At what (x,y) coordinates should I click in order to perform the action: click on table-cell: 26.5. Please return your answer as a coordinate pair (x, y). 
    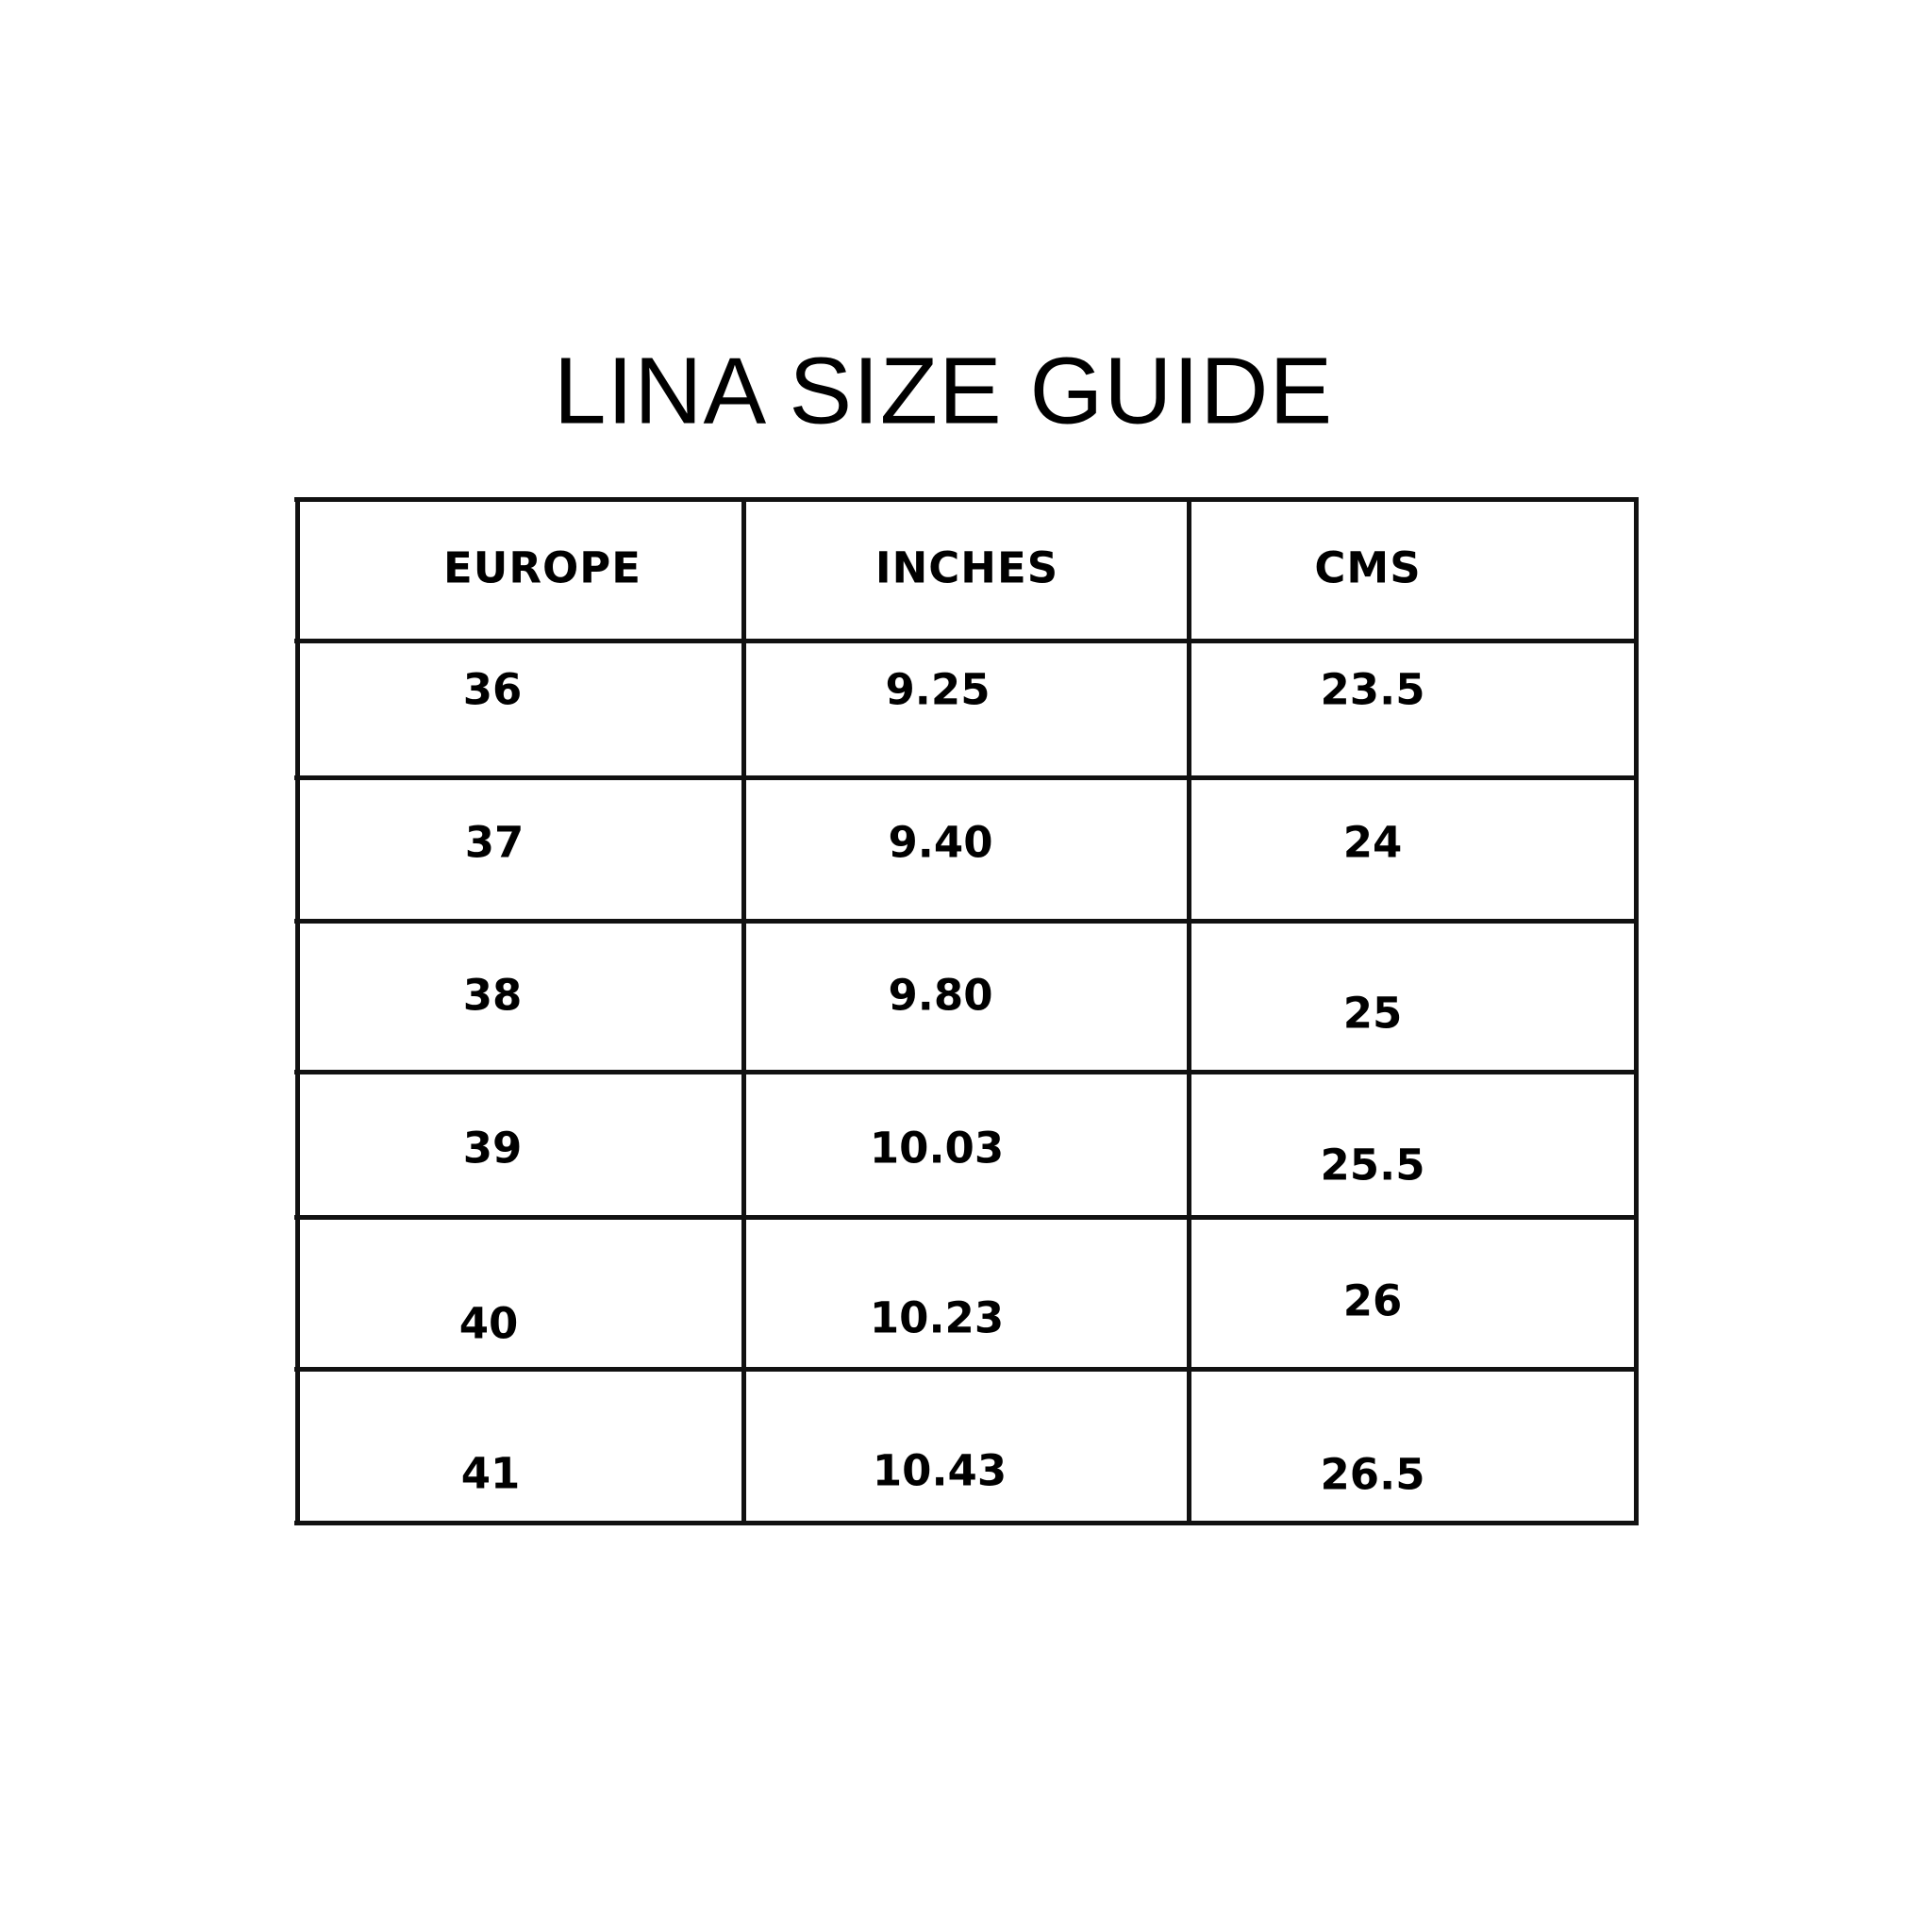
    Looking at the image, I should click on (1373, 1474).